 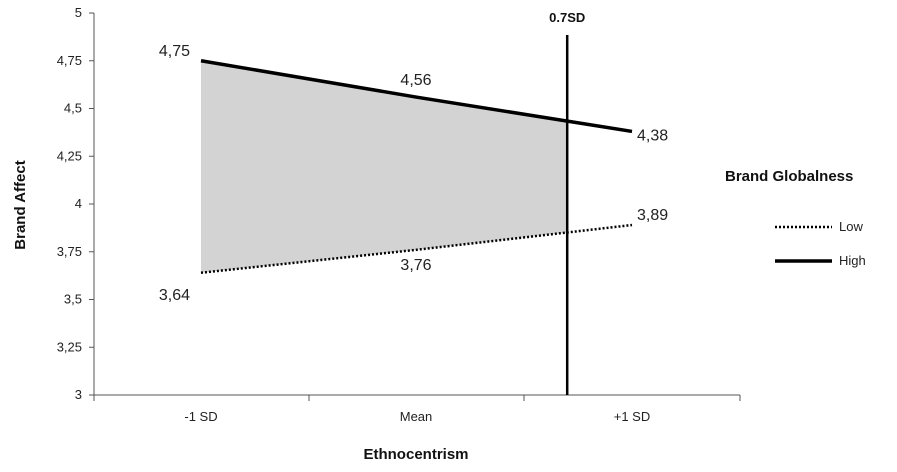 I want to click on data-label-low: 3,64, so click(x=174, y=295).